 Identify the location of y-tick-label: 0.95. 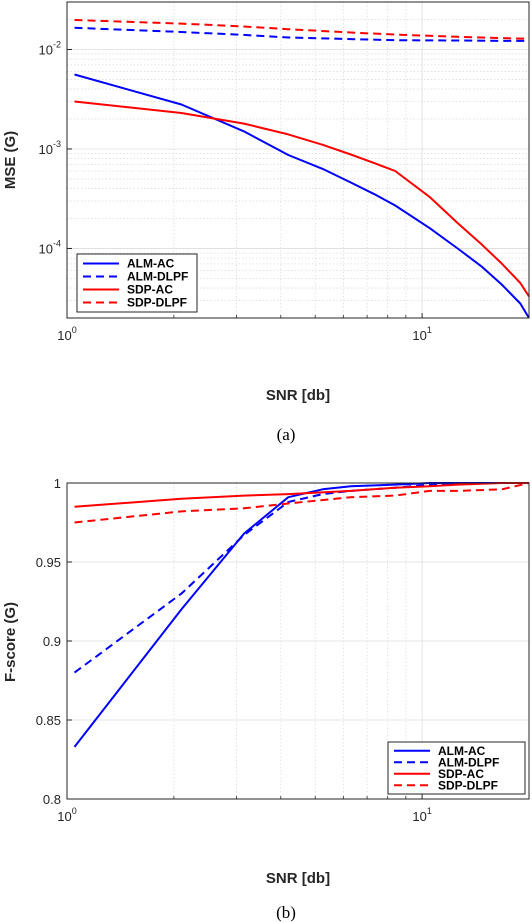
(48, 562).